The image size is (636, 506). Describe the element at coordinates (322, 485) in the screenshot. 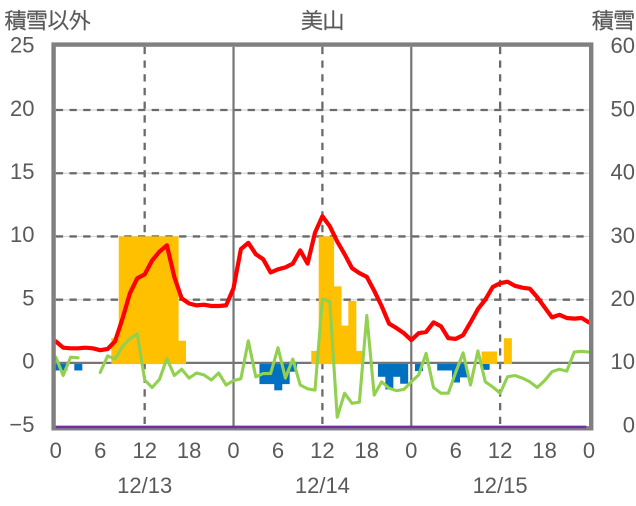

I see `svg-text: 12/14` at that location.